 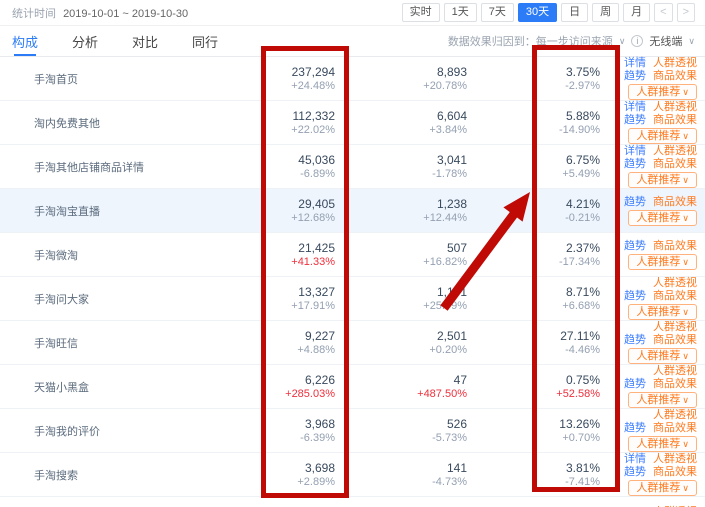 I want to click on visitors-cell: 237,294 +24.48%, so click(x=287, y=79).